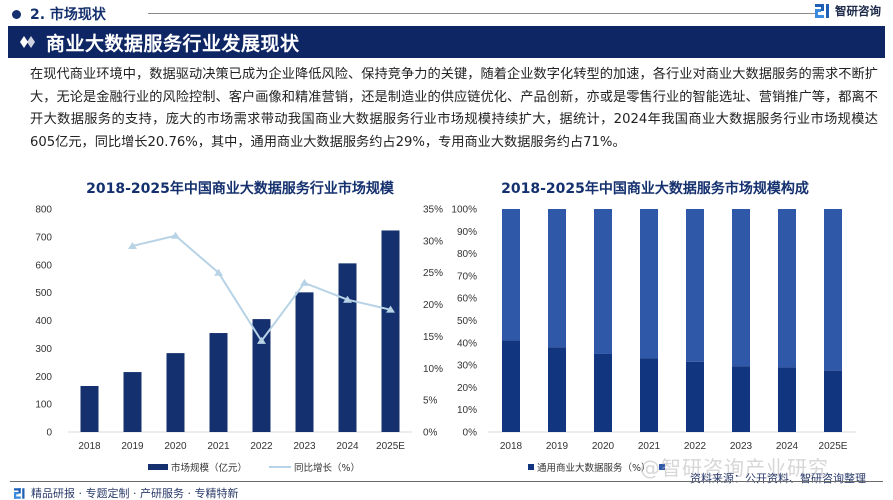 The width and height of the screenshot is (893, 500). Describe the element at coordinates (43, 377) in the screenshot. I see `y-tick-label: 200` at that location.